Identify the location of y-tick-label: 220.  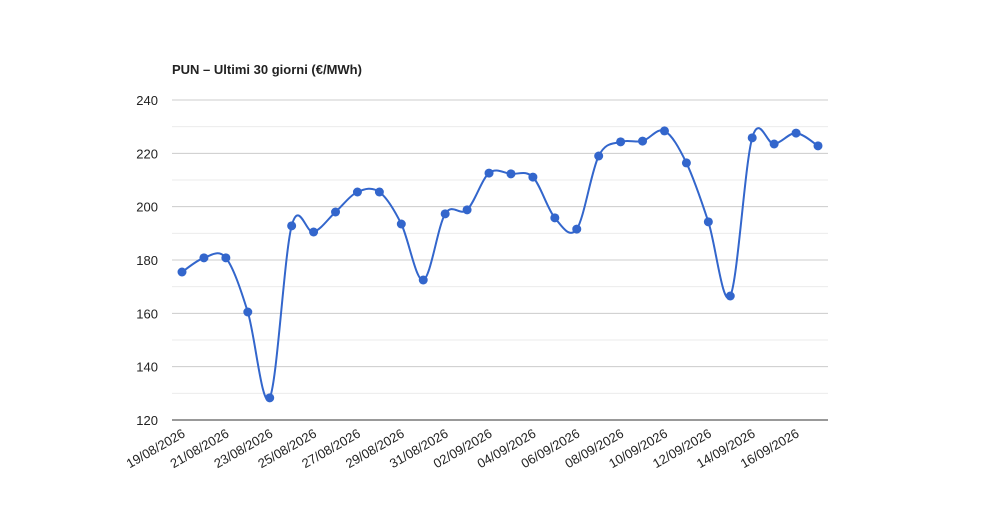
(147, 153).